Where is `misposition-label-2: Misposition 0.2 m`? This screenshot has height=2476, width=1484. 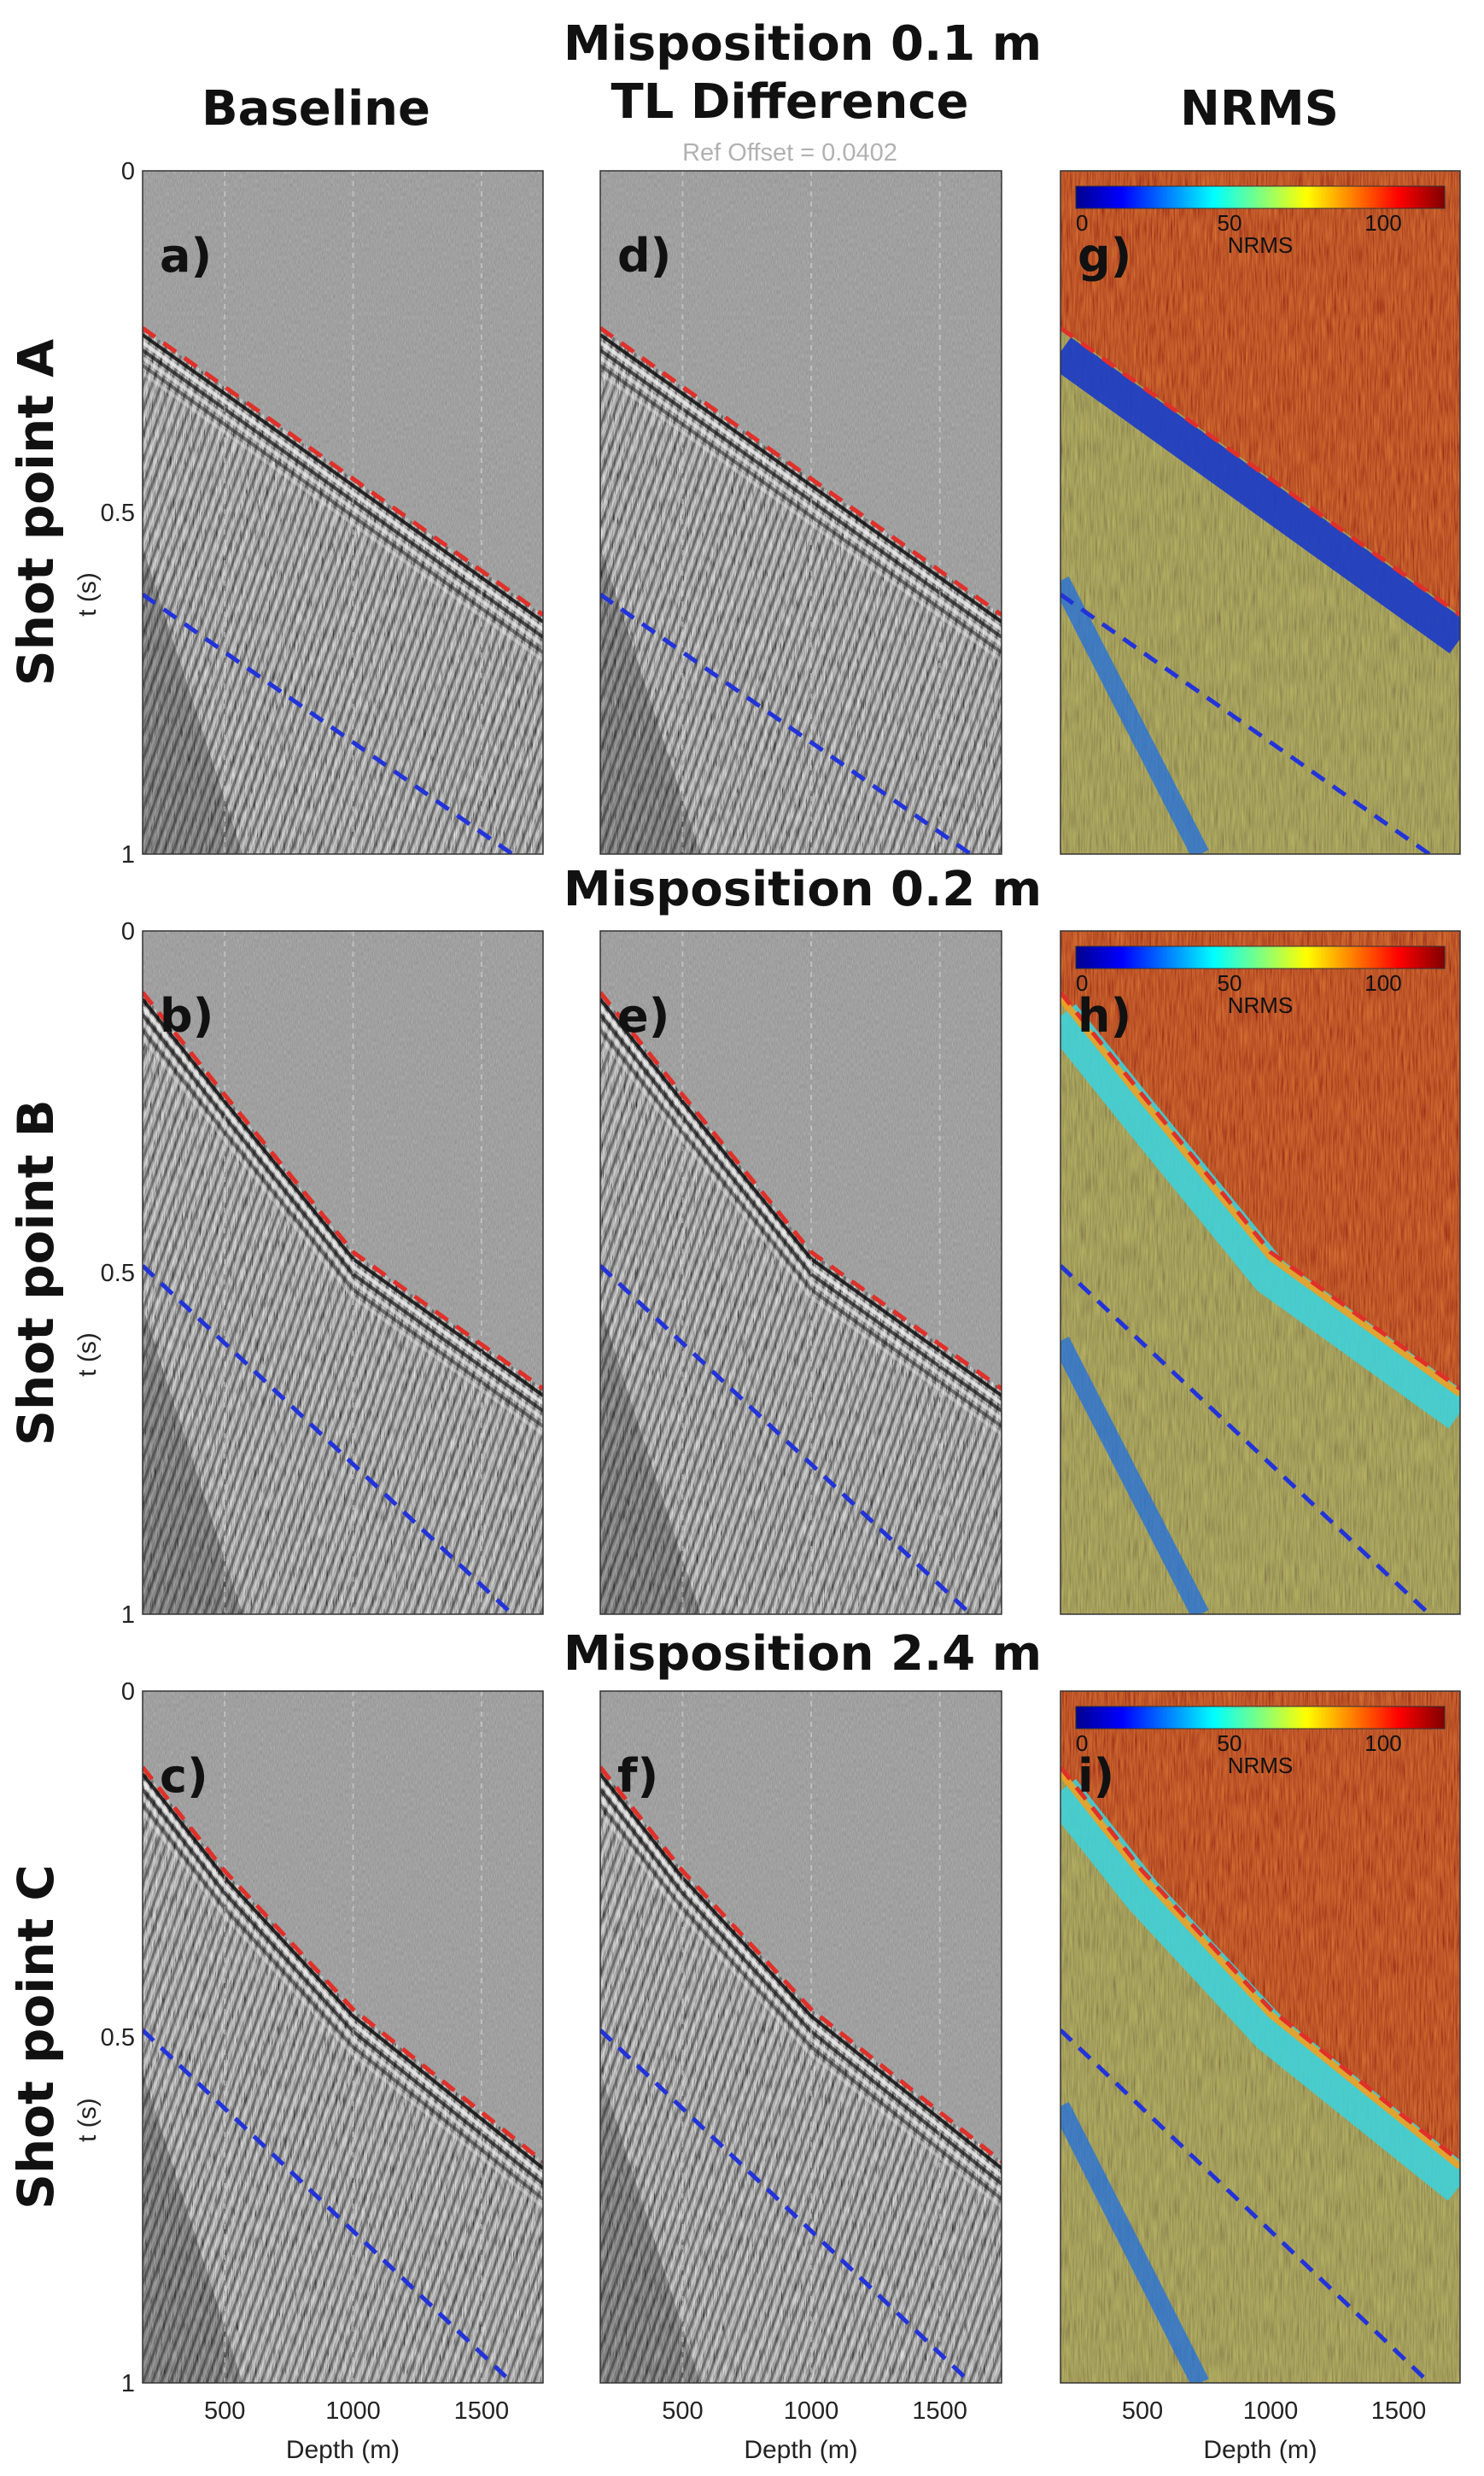 misposition-label-2: Misposition 0.2 m is located at coordinates (803, 889).